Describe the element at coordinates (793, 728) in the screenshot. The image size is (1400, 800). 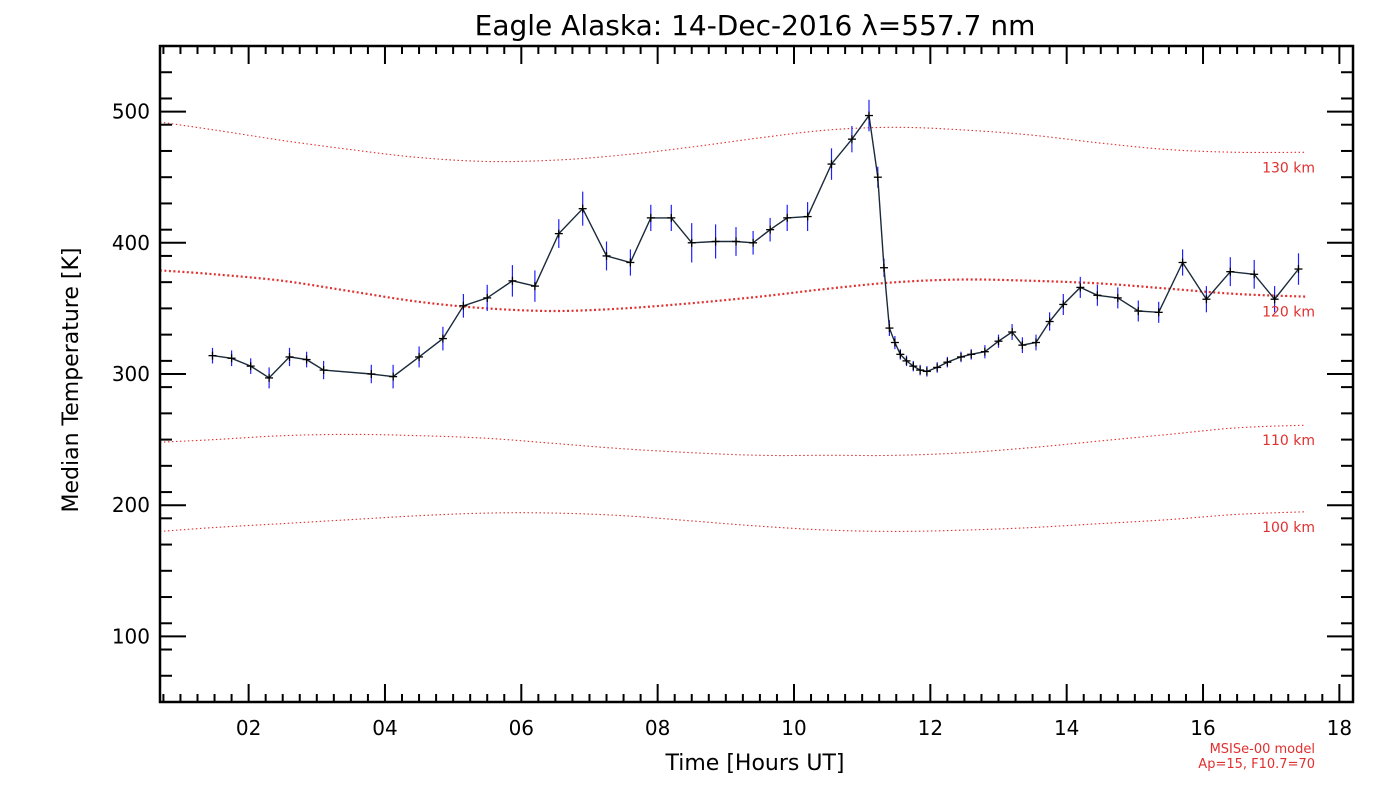
I see `x-tick-label: 10` at that location.